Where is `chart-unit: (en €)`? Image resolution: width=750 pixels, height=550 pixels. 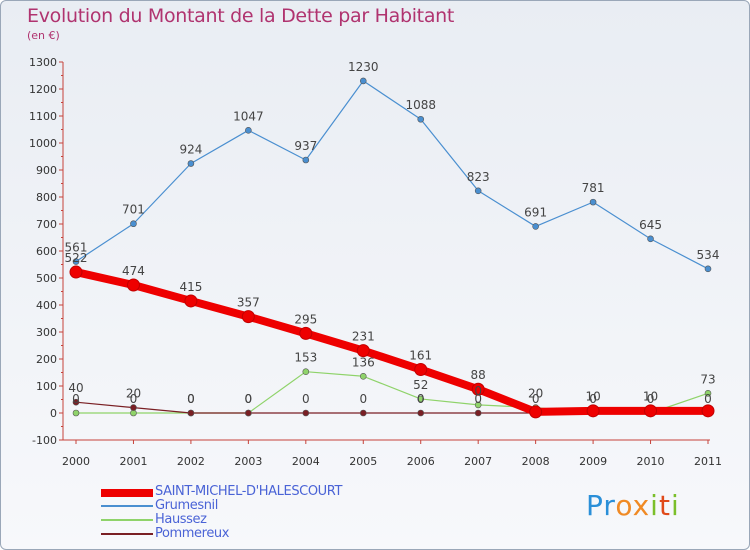 chart-unit: (en €) is located at coordinates (43, 35).